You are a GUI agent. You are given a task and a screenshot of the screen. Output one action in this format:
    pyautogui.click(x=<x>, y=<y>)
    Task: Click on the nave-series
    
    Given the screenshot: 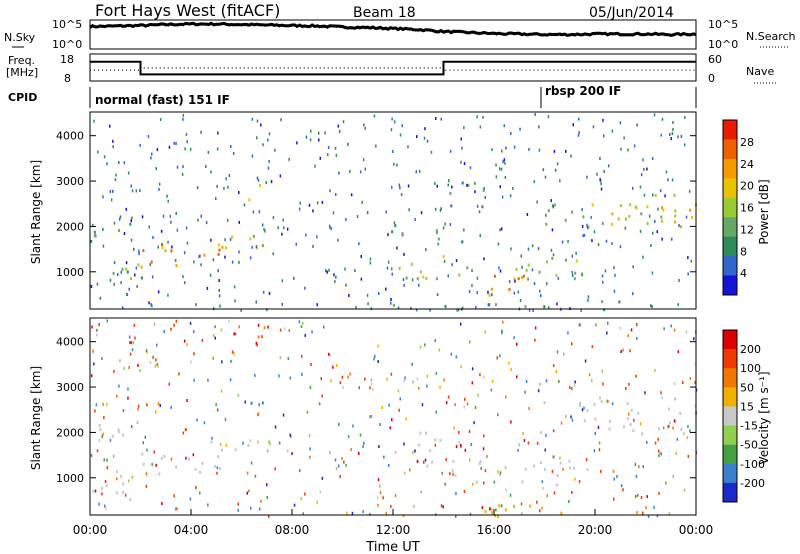 What is the action you would take?
    pyautogui.click(x=393, y=69)
    